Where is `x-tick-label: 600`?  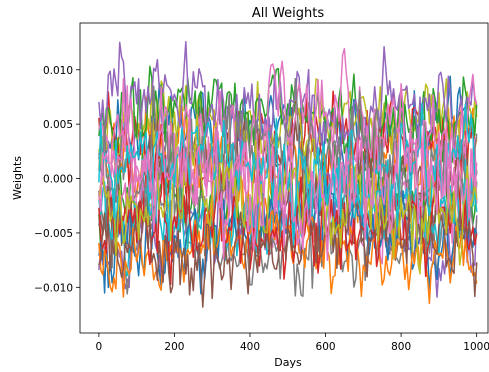 x-tick-label: 600 is located at coordinates (326, 347).